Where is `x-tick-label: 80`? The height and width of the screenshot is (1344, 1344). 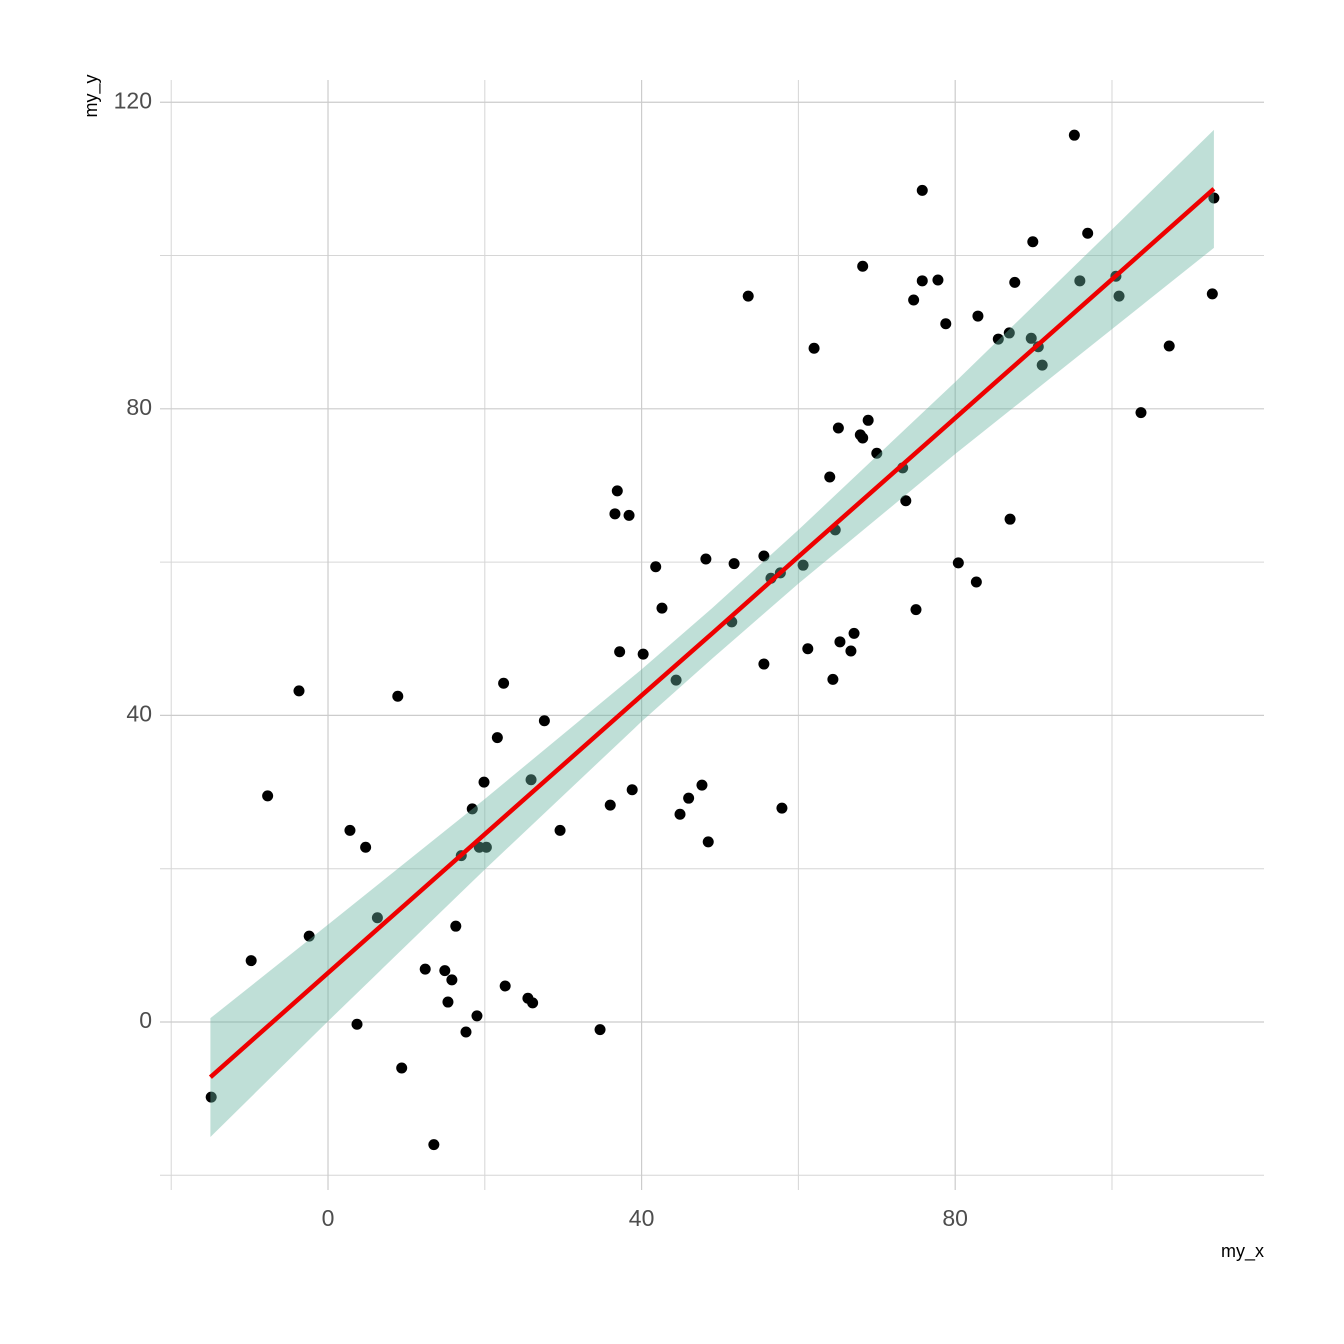 x-tick-label: 80 is located at coordinates (955, 1218).